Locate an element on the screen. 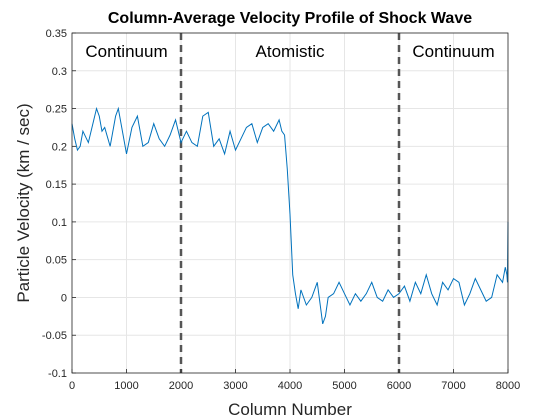 The height and width of the screenshot is (420, 560). x-tick-label-4: 4000 is located at coordinates (290, 386).